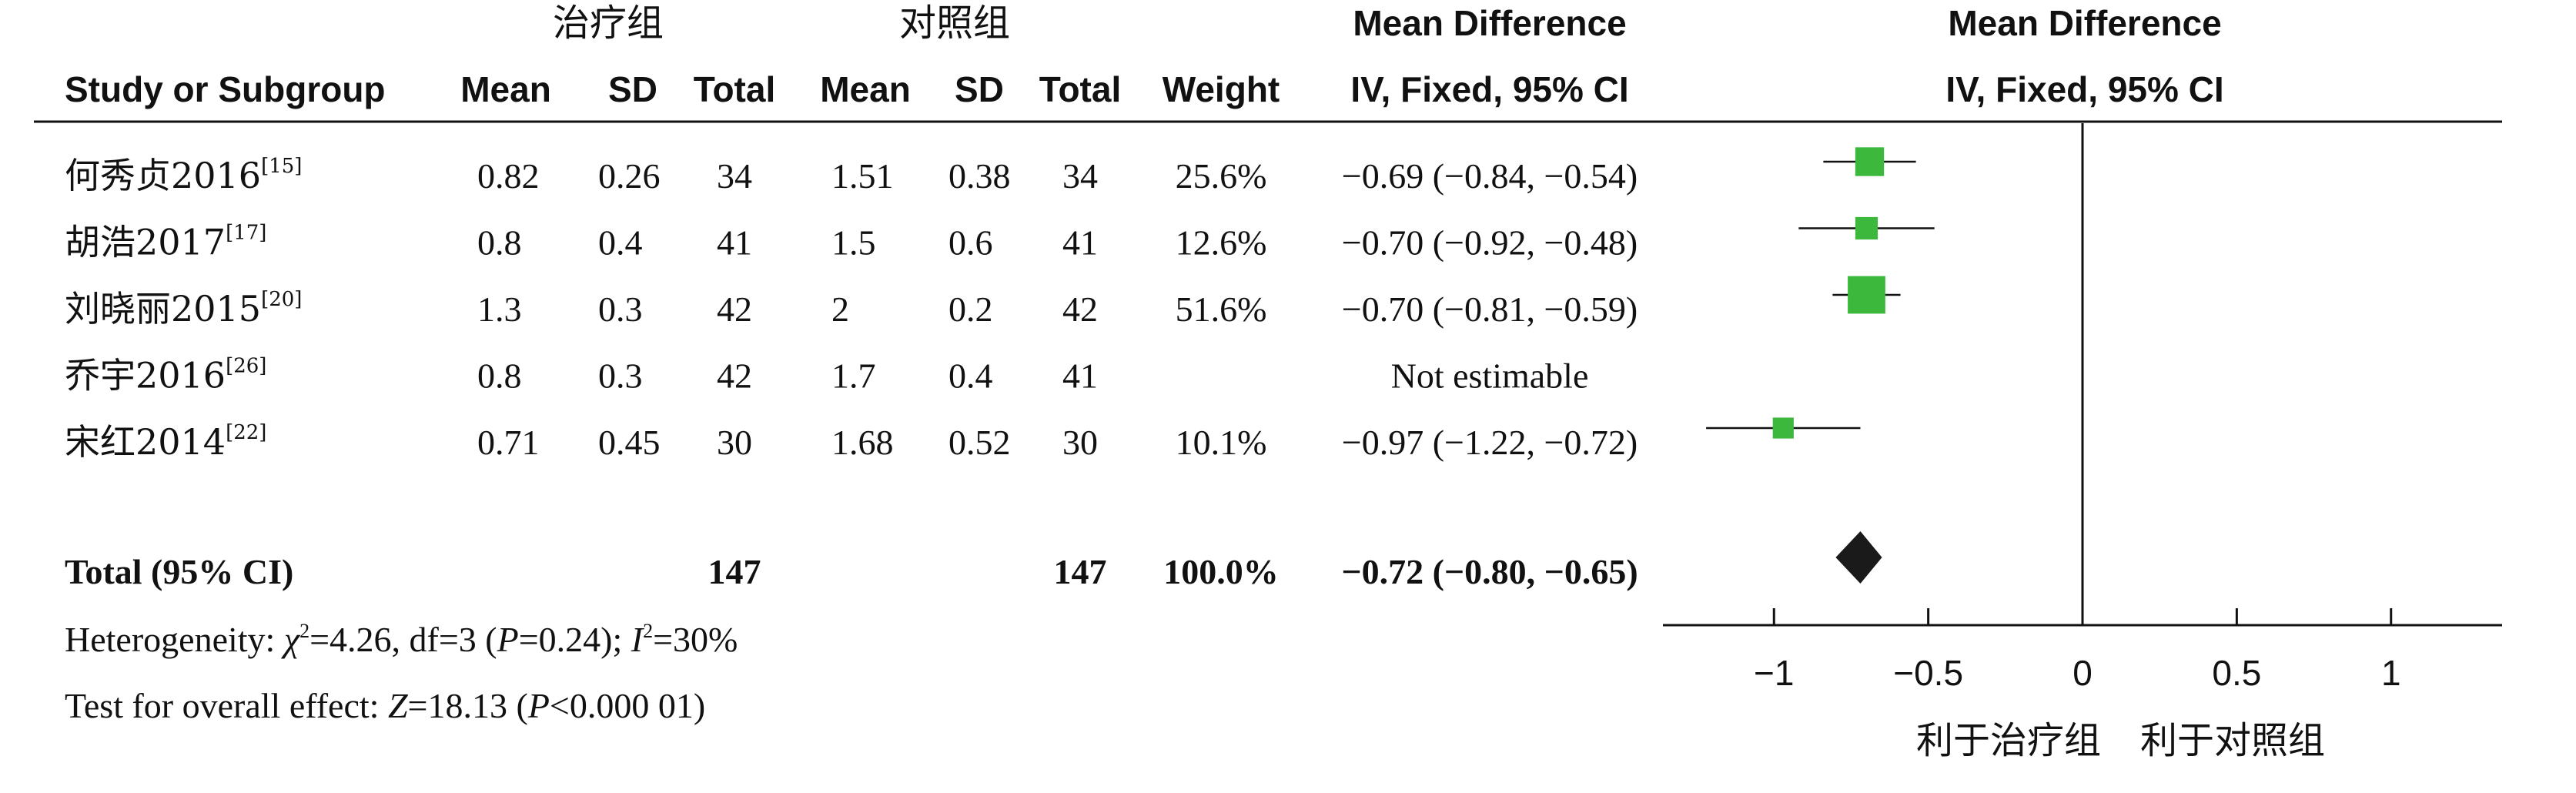 This screenshot has width=2576, height=793. I want to click on cell-c-sd: 0.38, so click(980, 176).